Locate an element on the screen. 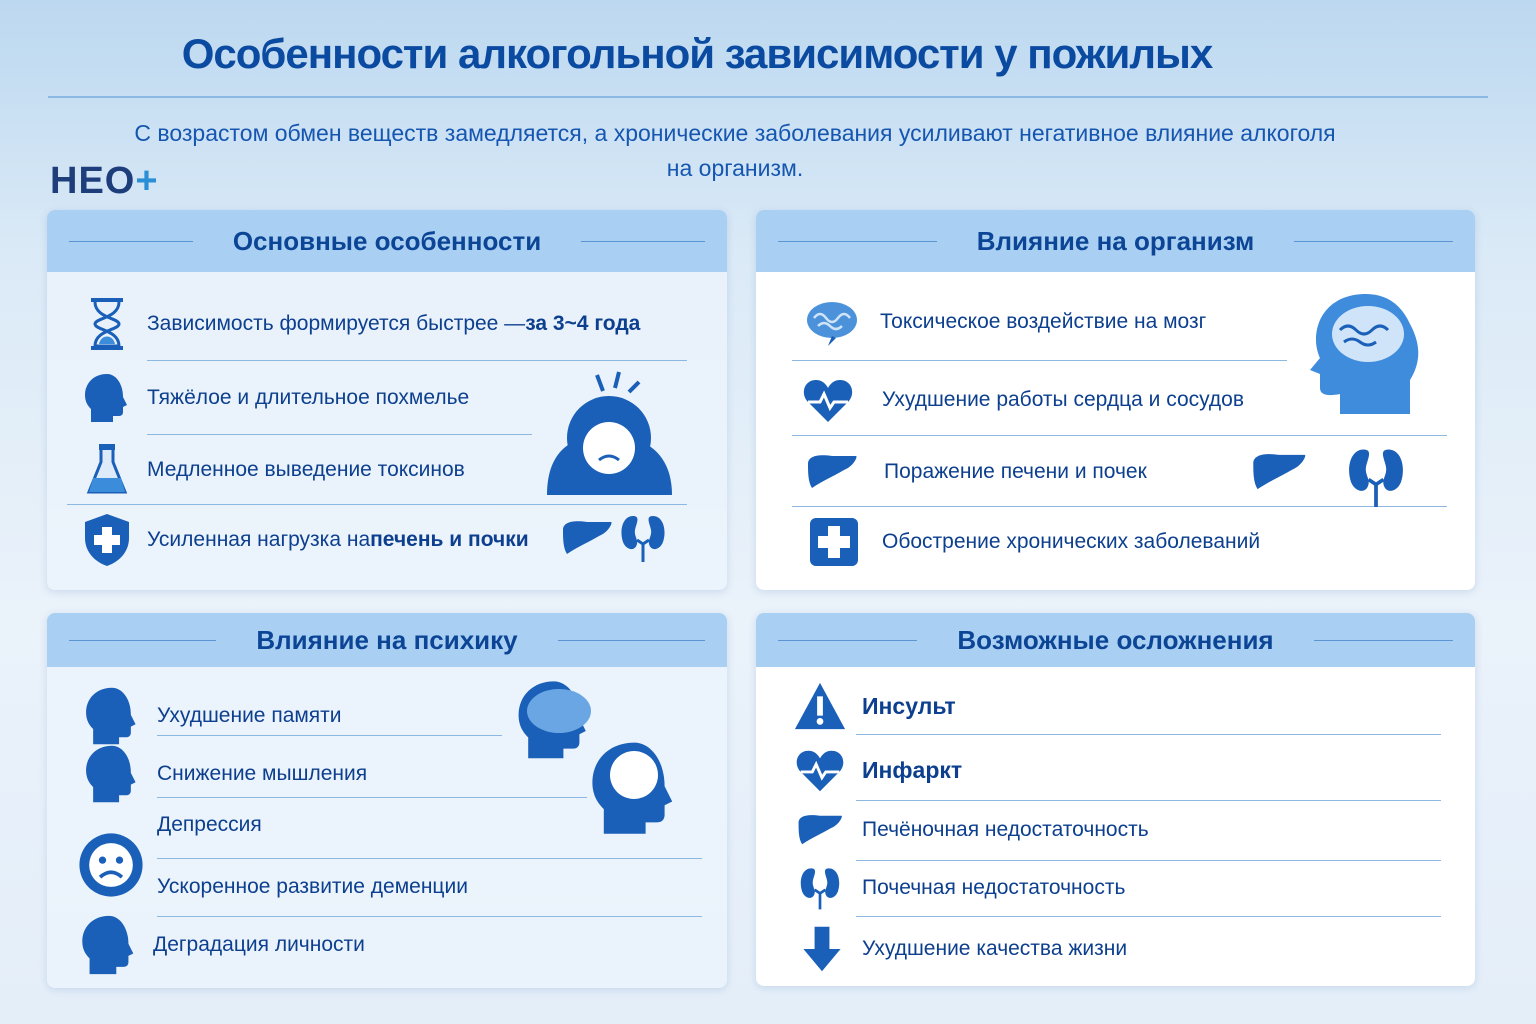  head-cloud-icon is located at coordinates (112, 774).